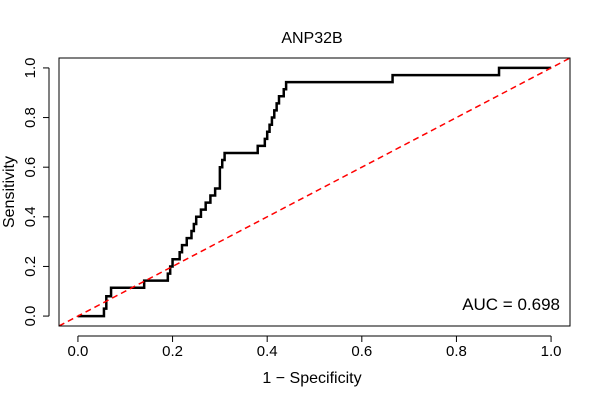  What do you see at coordinates (456, 351) in the screenshot?
I see `x-tick-label: 0.8` at bounding box center [456, 351].